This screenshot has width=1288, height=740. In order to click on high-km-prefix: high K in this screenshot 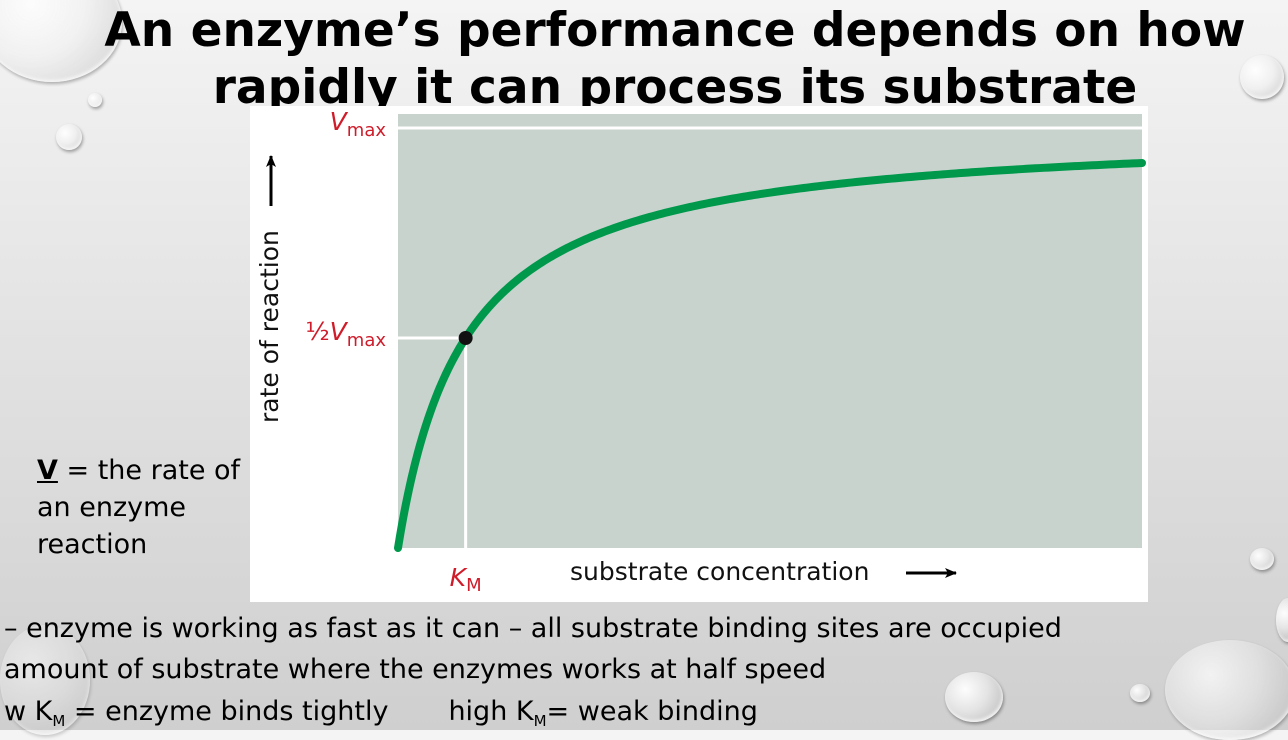, I will do `click(491, 711)`.